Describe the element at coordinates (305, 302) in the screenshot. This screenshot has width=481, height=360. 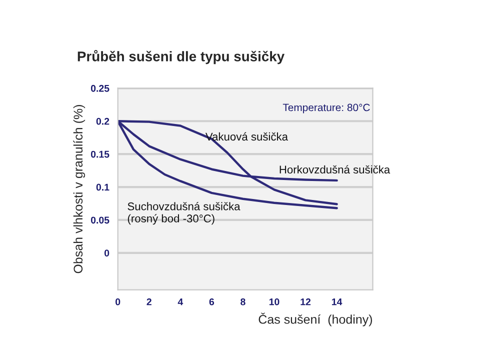
I see `x-tick-label: 12` at that location.